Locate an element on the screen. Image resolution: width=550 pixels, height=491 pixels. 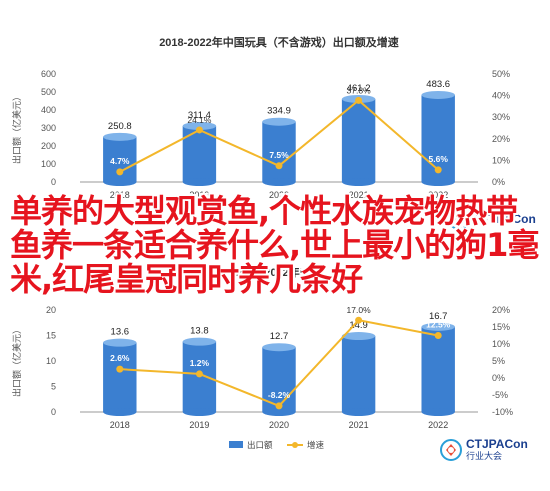
logo-brand-top: CTJPACon is located at coordinates (505, 219).